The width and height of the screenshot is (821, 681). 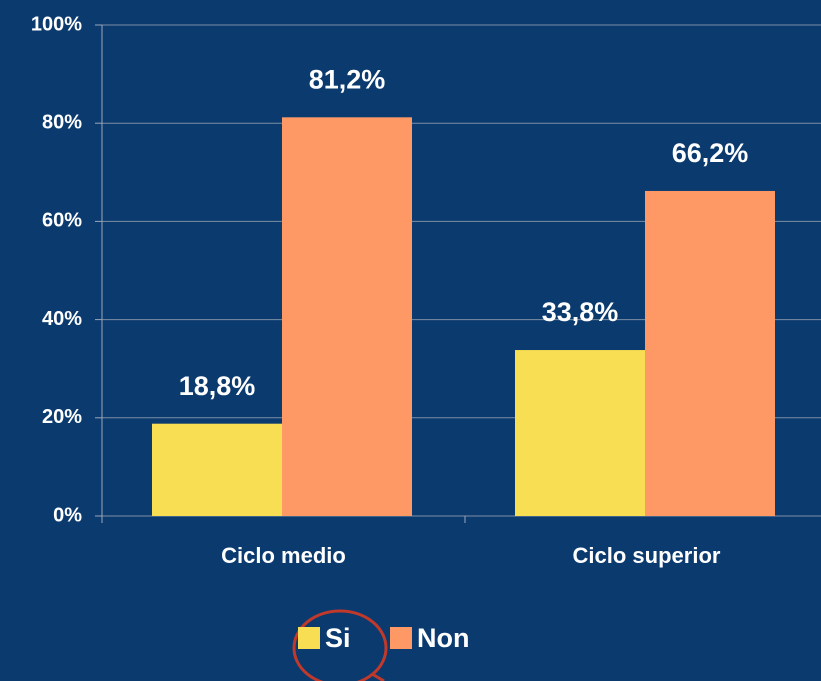 What do you see at coordinates (347, 79) in the screenshot?
I see `value-label: 81,2%` at bounding box center [347, 79].